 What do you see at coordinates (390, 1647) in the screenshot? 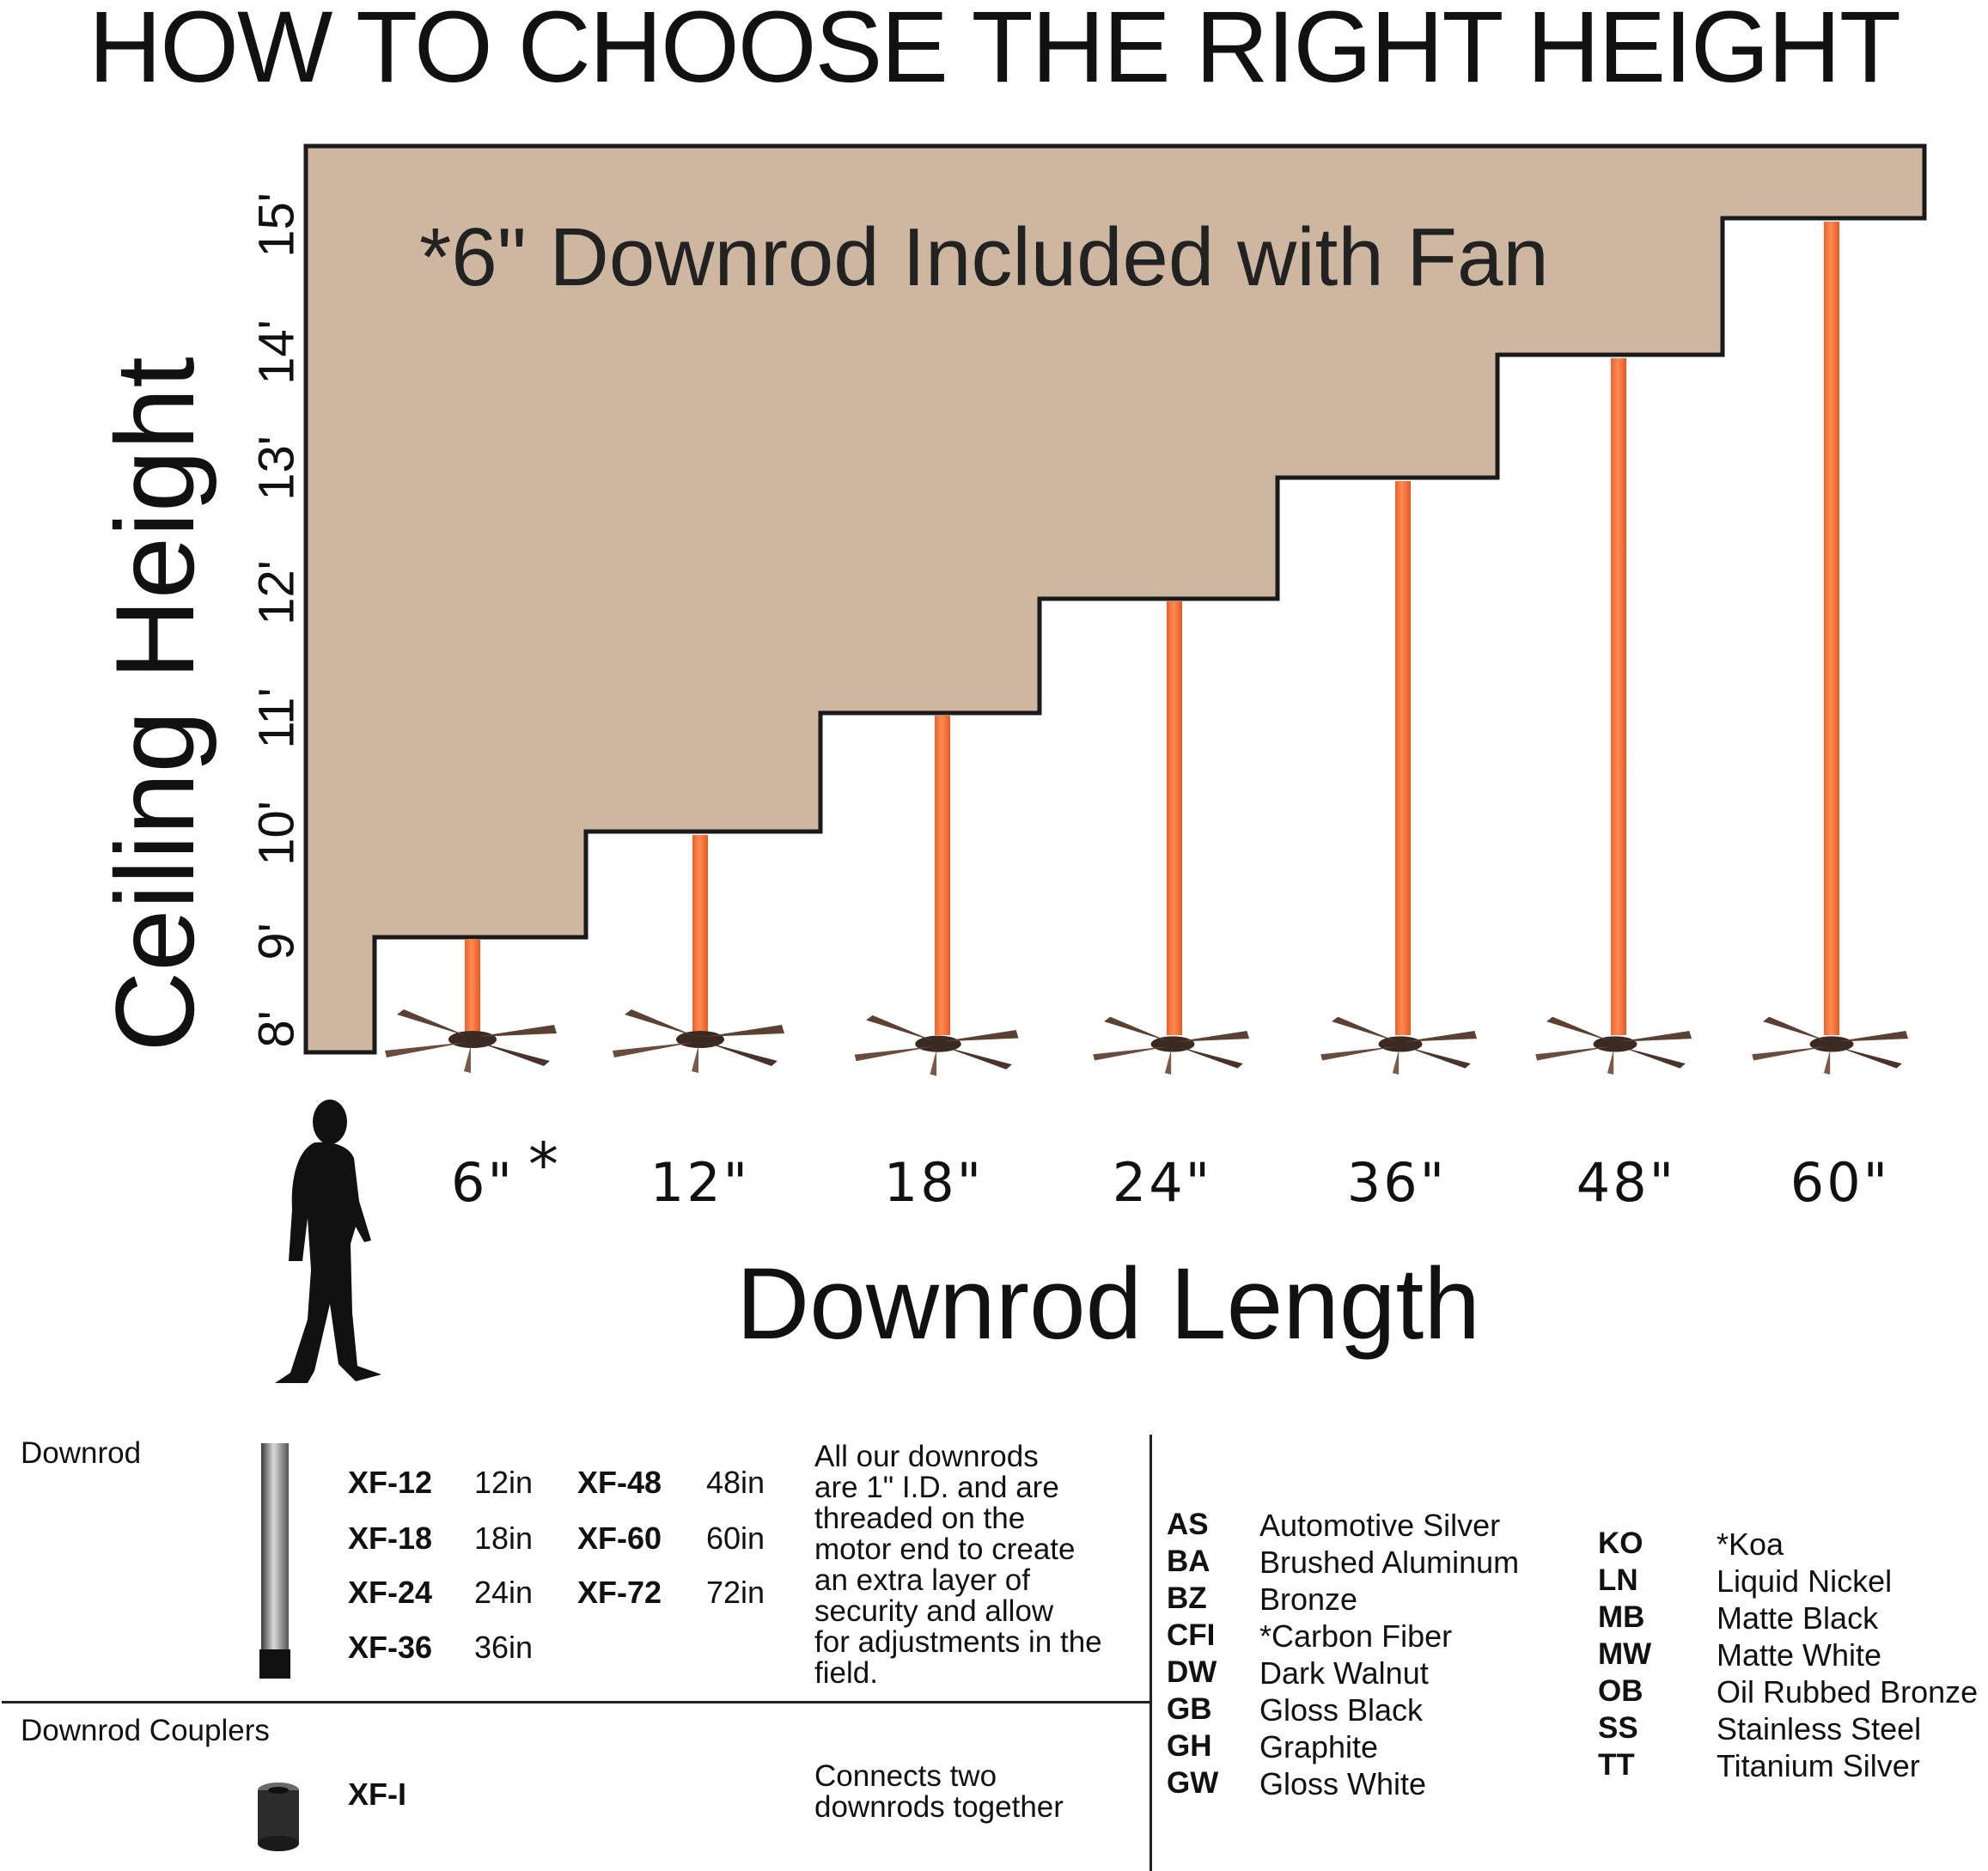
I see `model-code: XF-36` at bounding box center [390, 1647].